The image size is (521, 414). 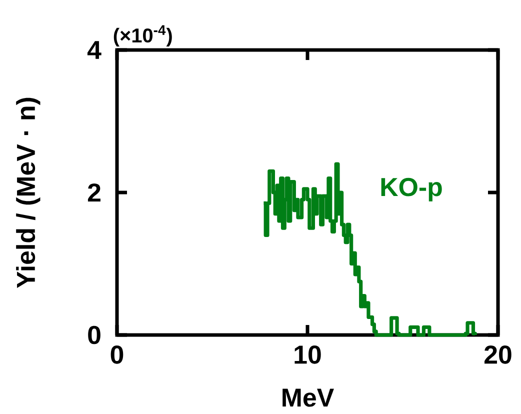 I want to click on x-tick-label: 10, so click(x=307, y=355).